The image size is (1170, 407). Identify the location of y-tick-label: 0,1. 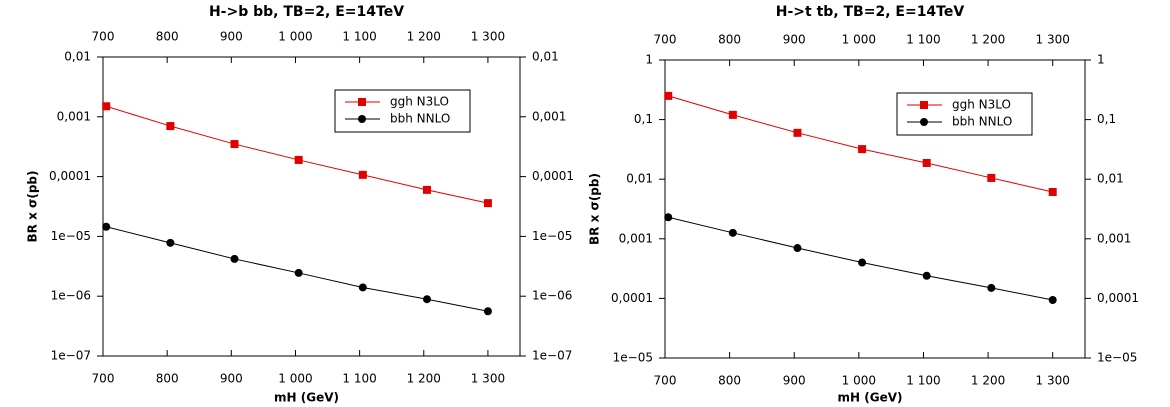
(643, 119).